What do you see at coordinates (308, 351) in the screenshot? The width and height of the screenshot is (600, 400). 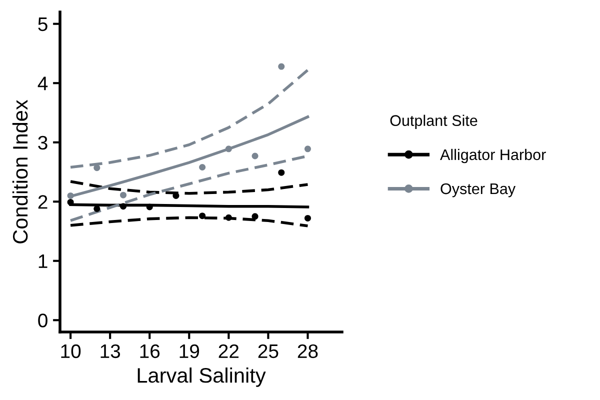 I see `x-tick-label: 28` at bounding box center [308, 351].